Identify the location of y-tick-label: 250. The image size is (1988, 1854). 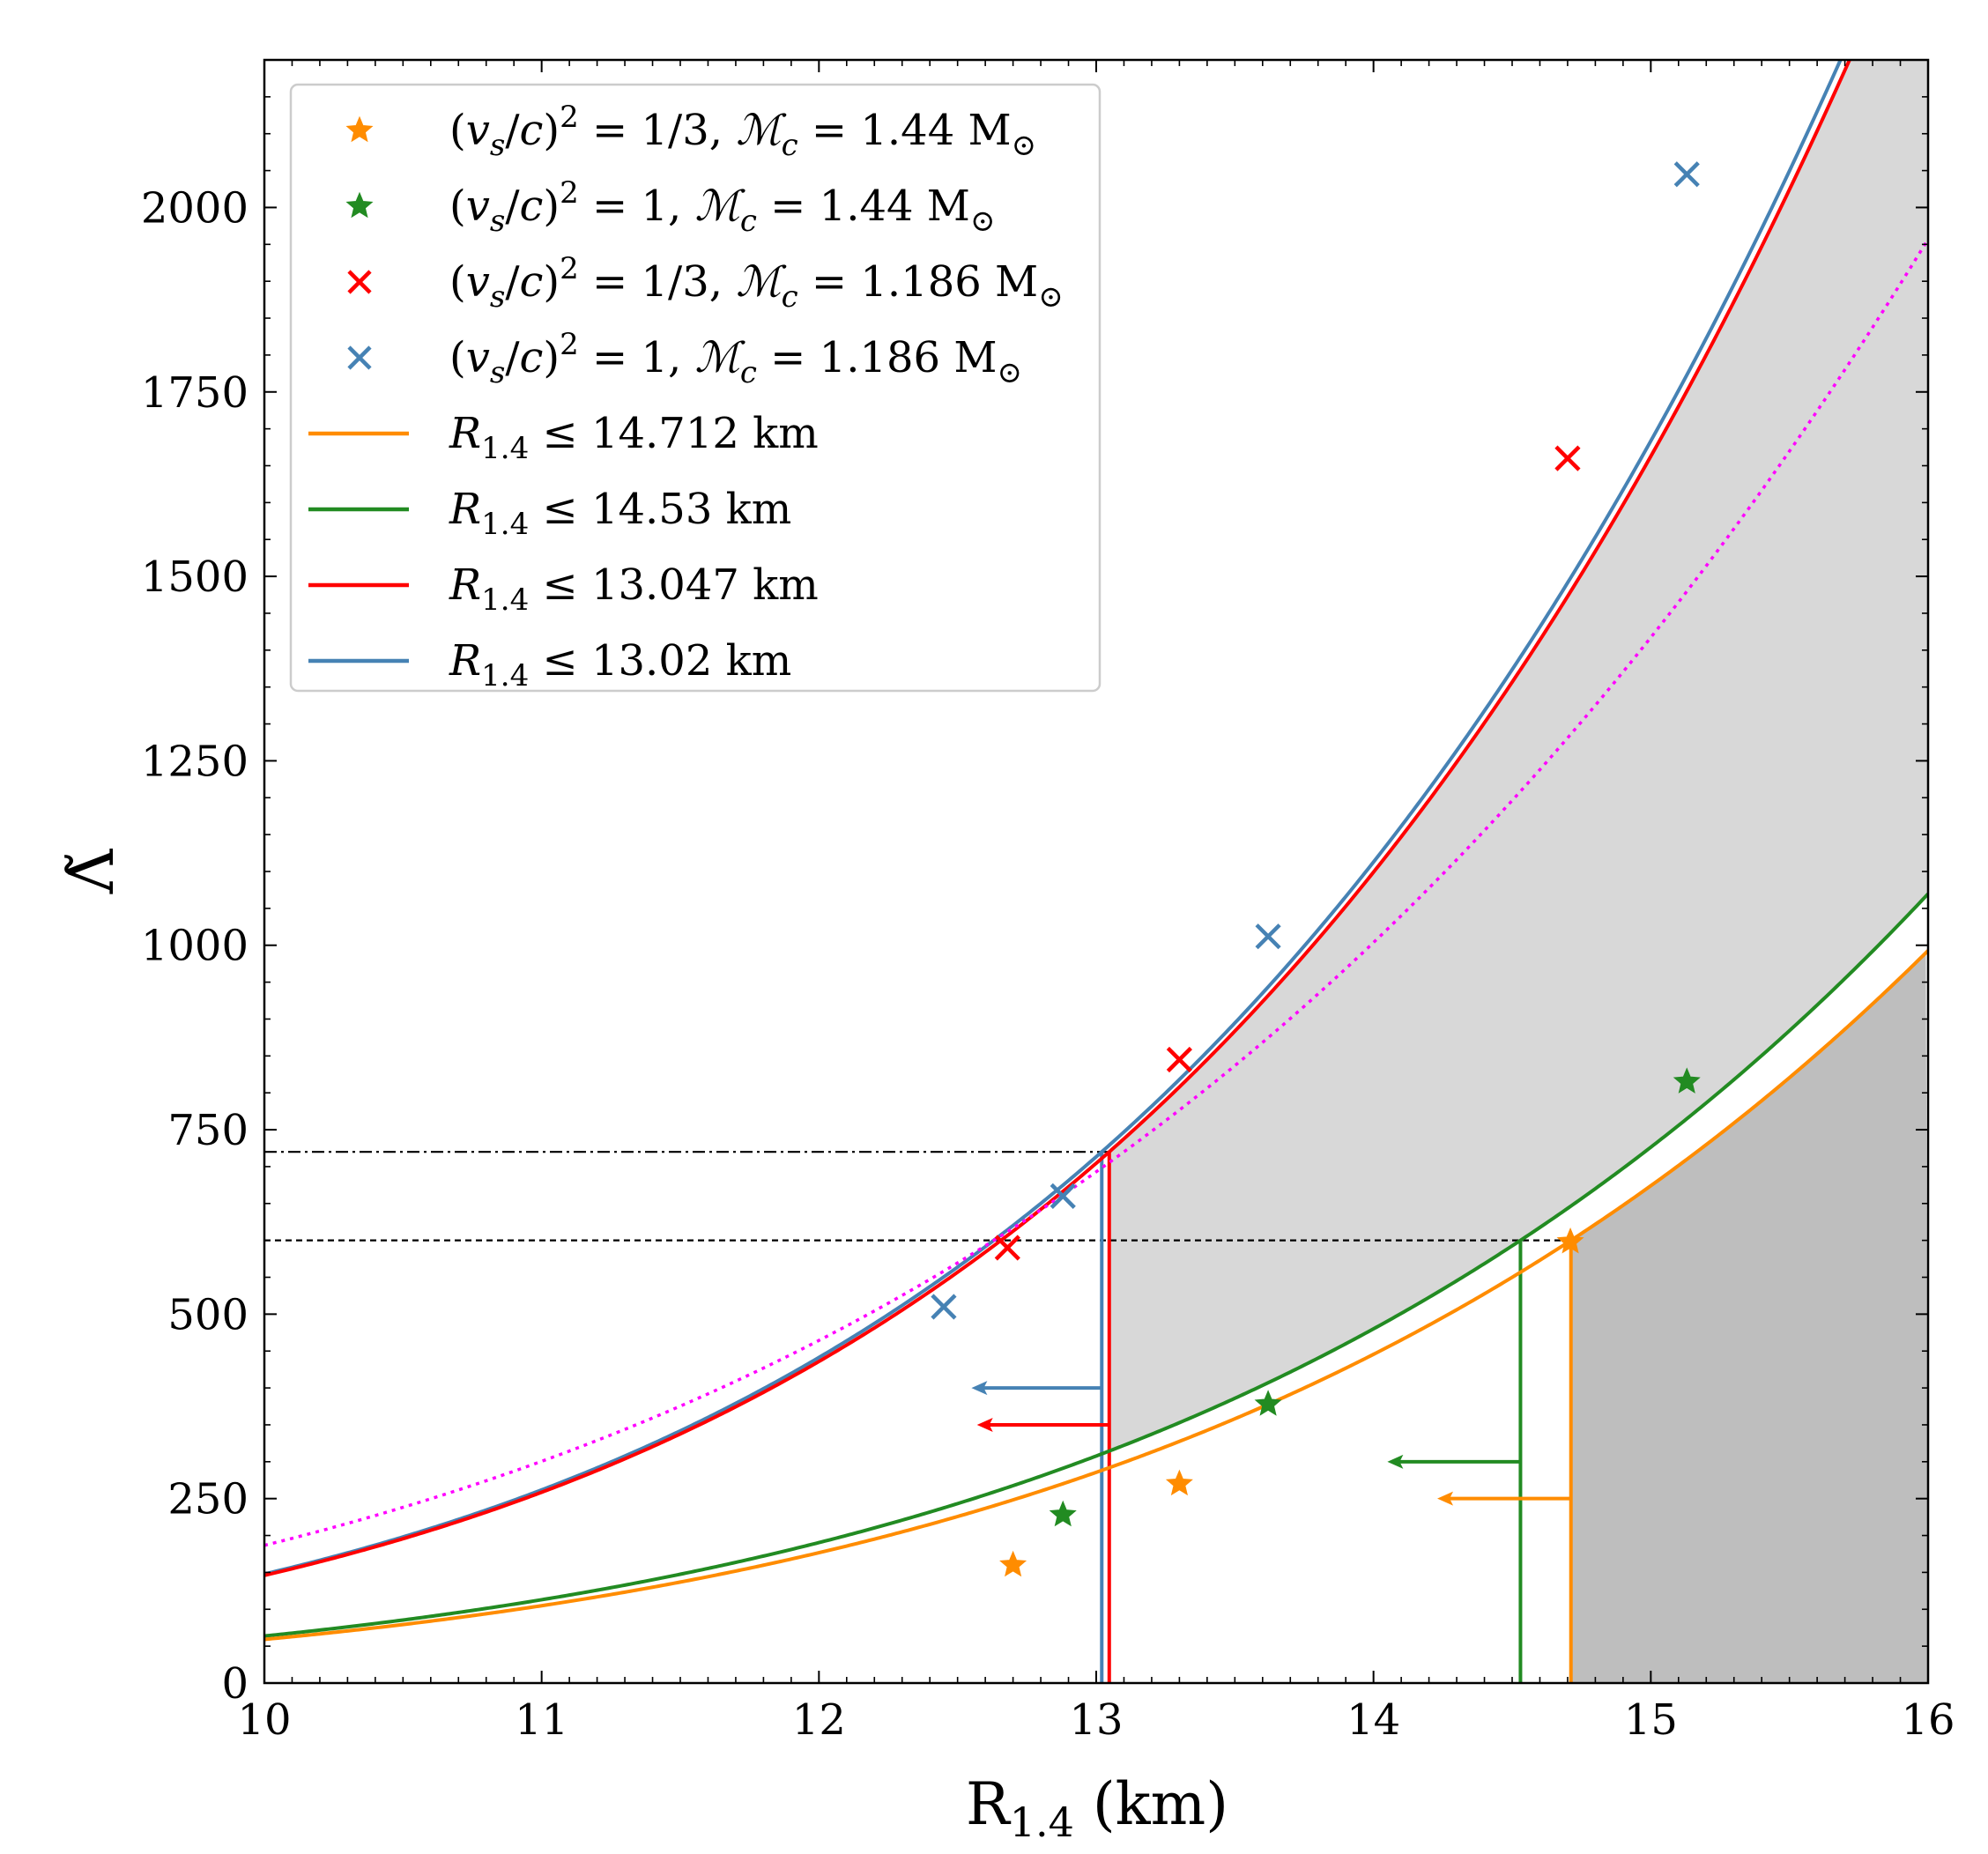
(208, 1499).